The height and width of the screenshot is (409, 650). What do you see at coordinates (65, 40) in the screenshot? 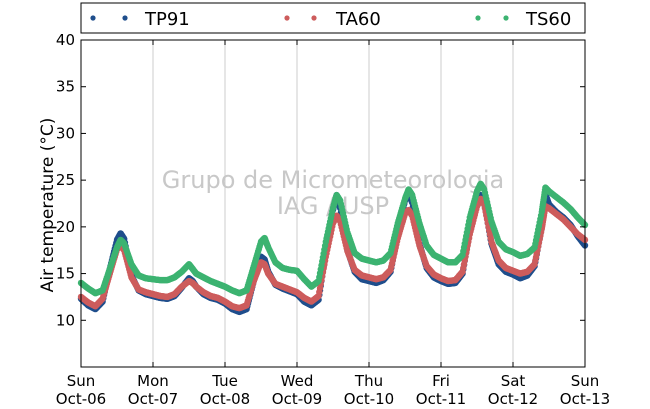
I see `y-tick-label: 40` at bounding box center [65, 40].